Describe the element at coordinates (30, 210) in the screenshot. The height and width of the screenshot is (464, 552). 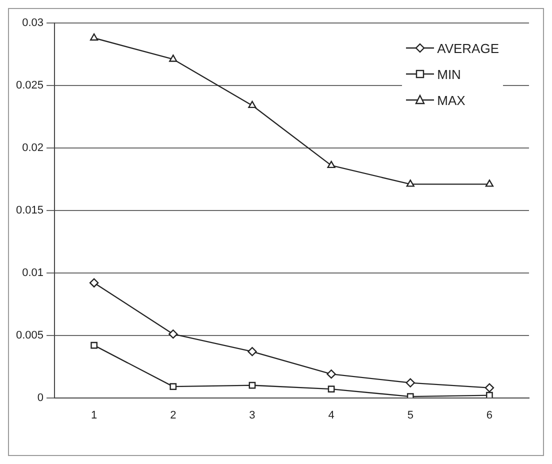
I see `y-tick-label: 0.015` at that location.